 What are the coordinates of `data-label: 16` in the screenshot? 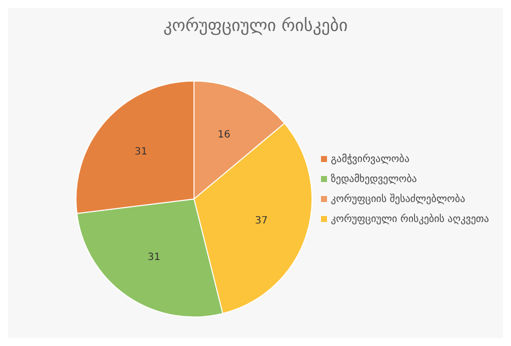 It's located at (224, 134).